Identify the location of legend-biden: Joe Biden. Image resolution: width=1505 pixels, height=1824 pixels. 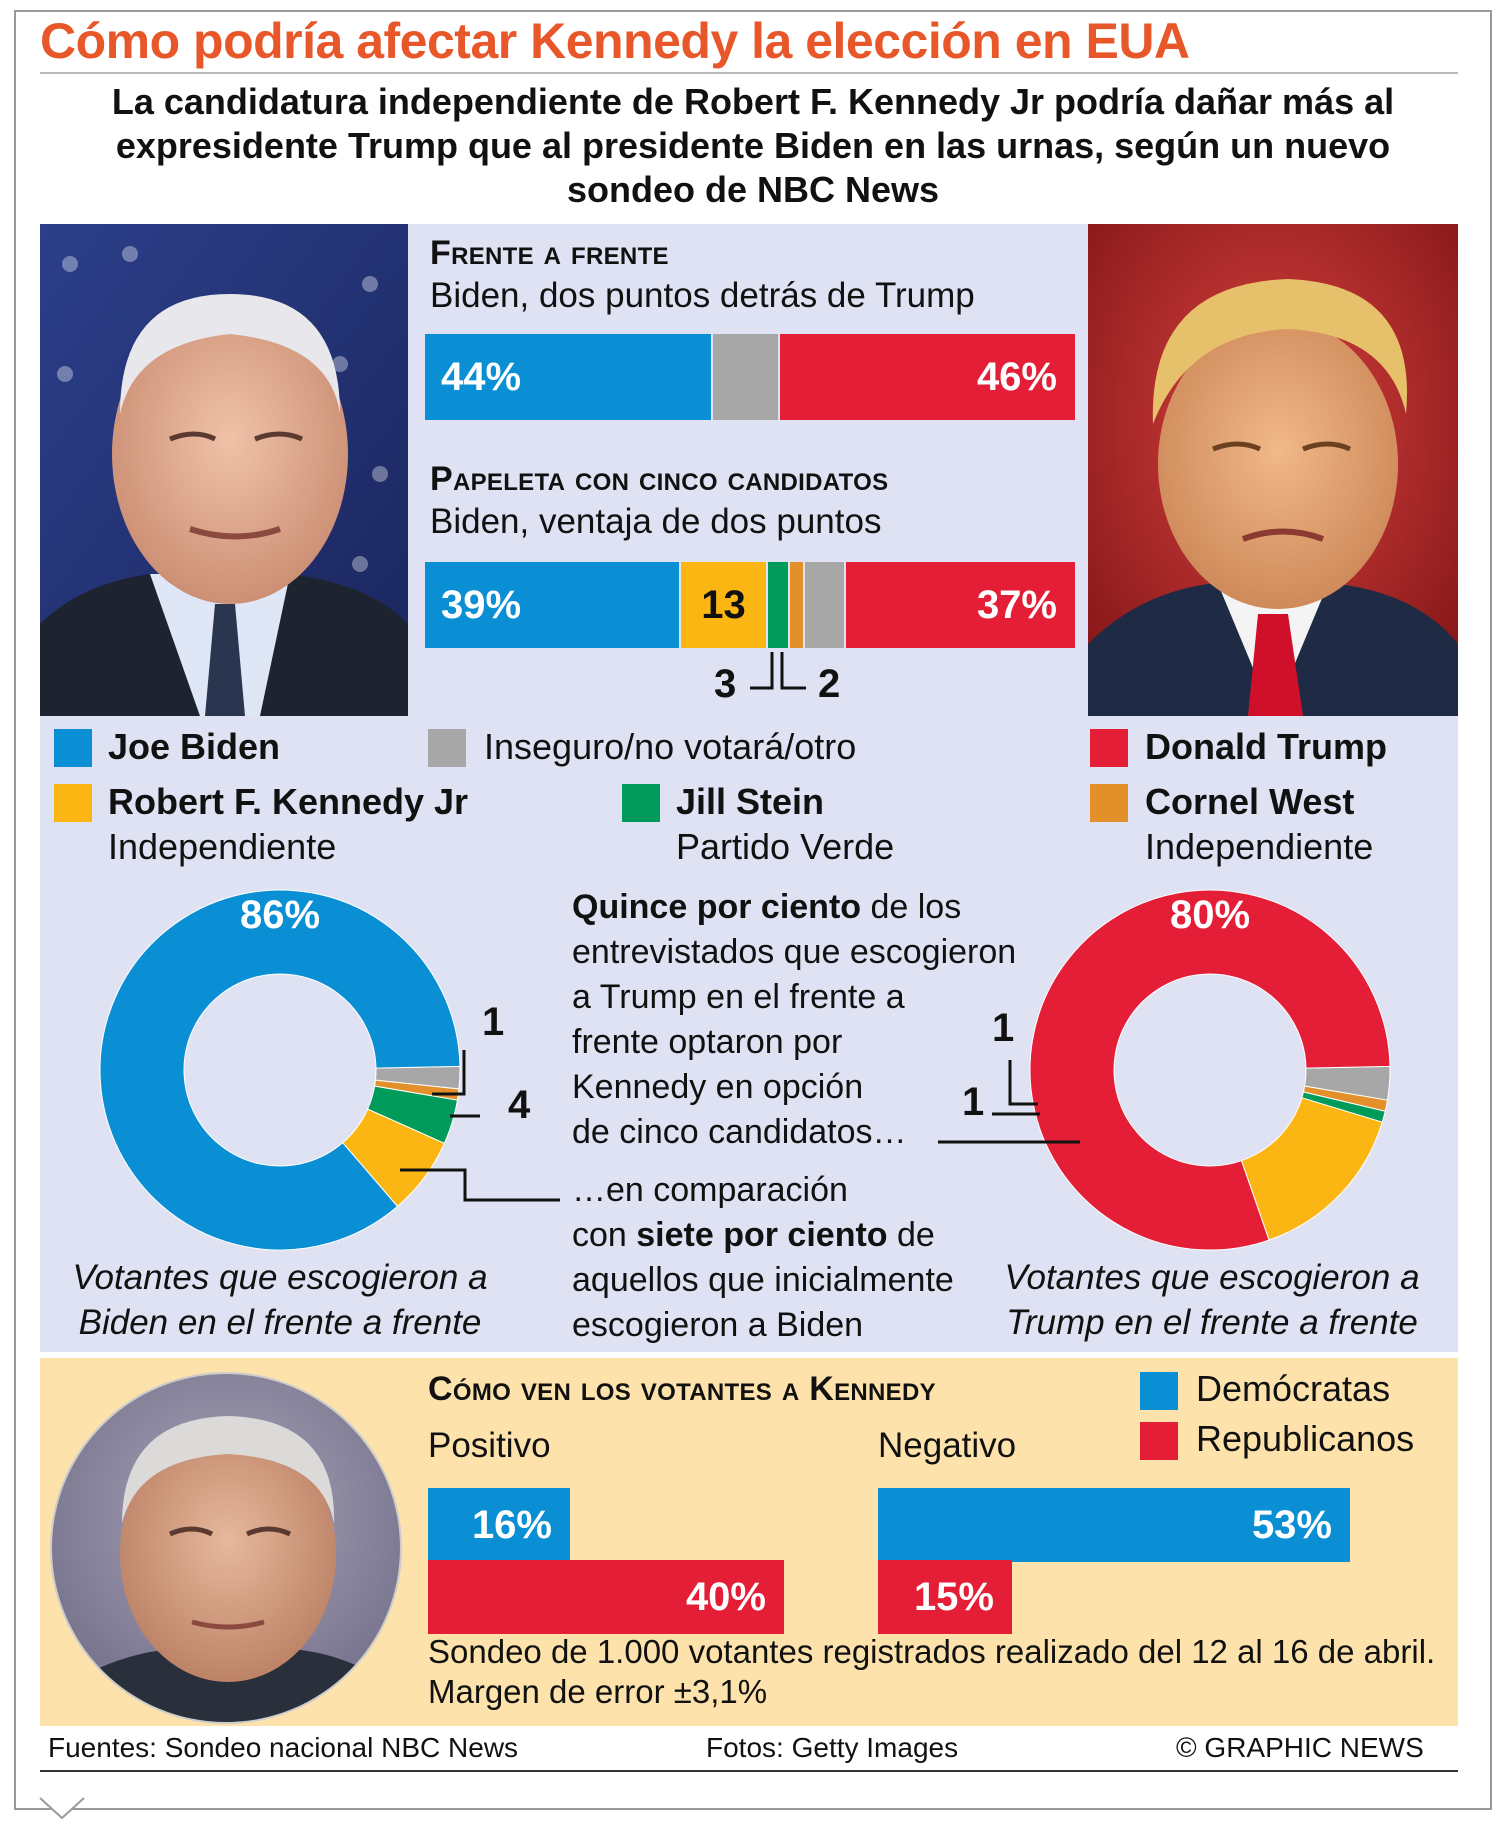
(194, 746).